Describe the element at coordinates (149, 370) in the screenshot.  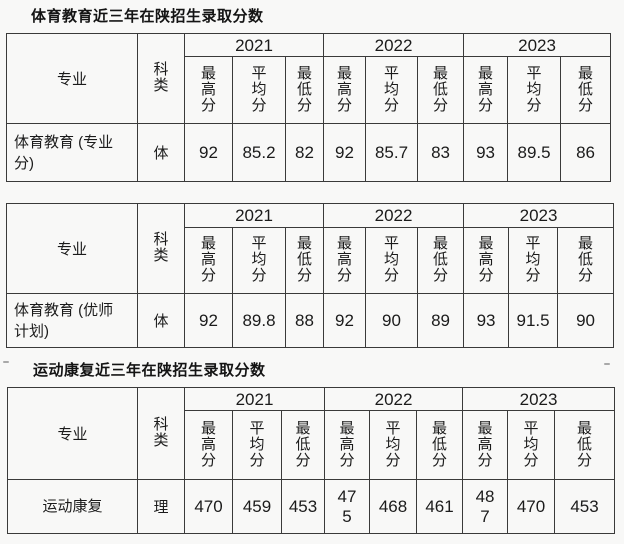
I see `table-3-title: 运动康复近三年在陕招生录取分数` at that location.